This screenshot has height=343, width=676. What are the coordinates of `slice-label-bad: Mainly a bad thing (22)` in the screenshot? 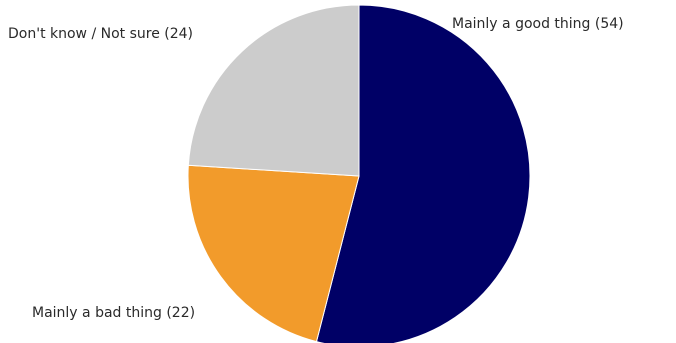 It's located at (113, 313).